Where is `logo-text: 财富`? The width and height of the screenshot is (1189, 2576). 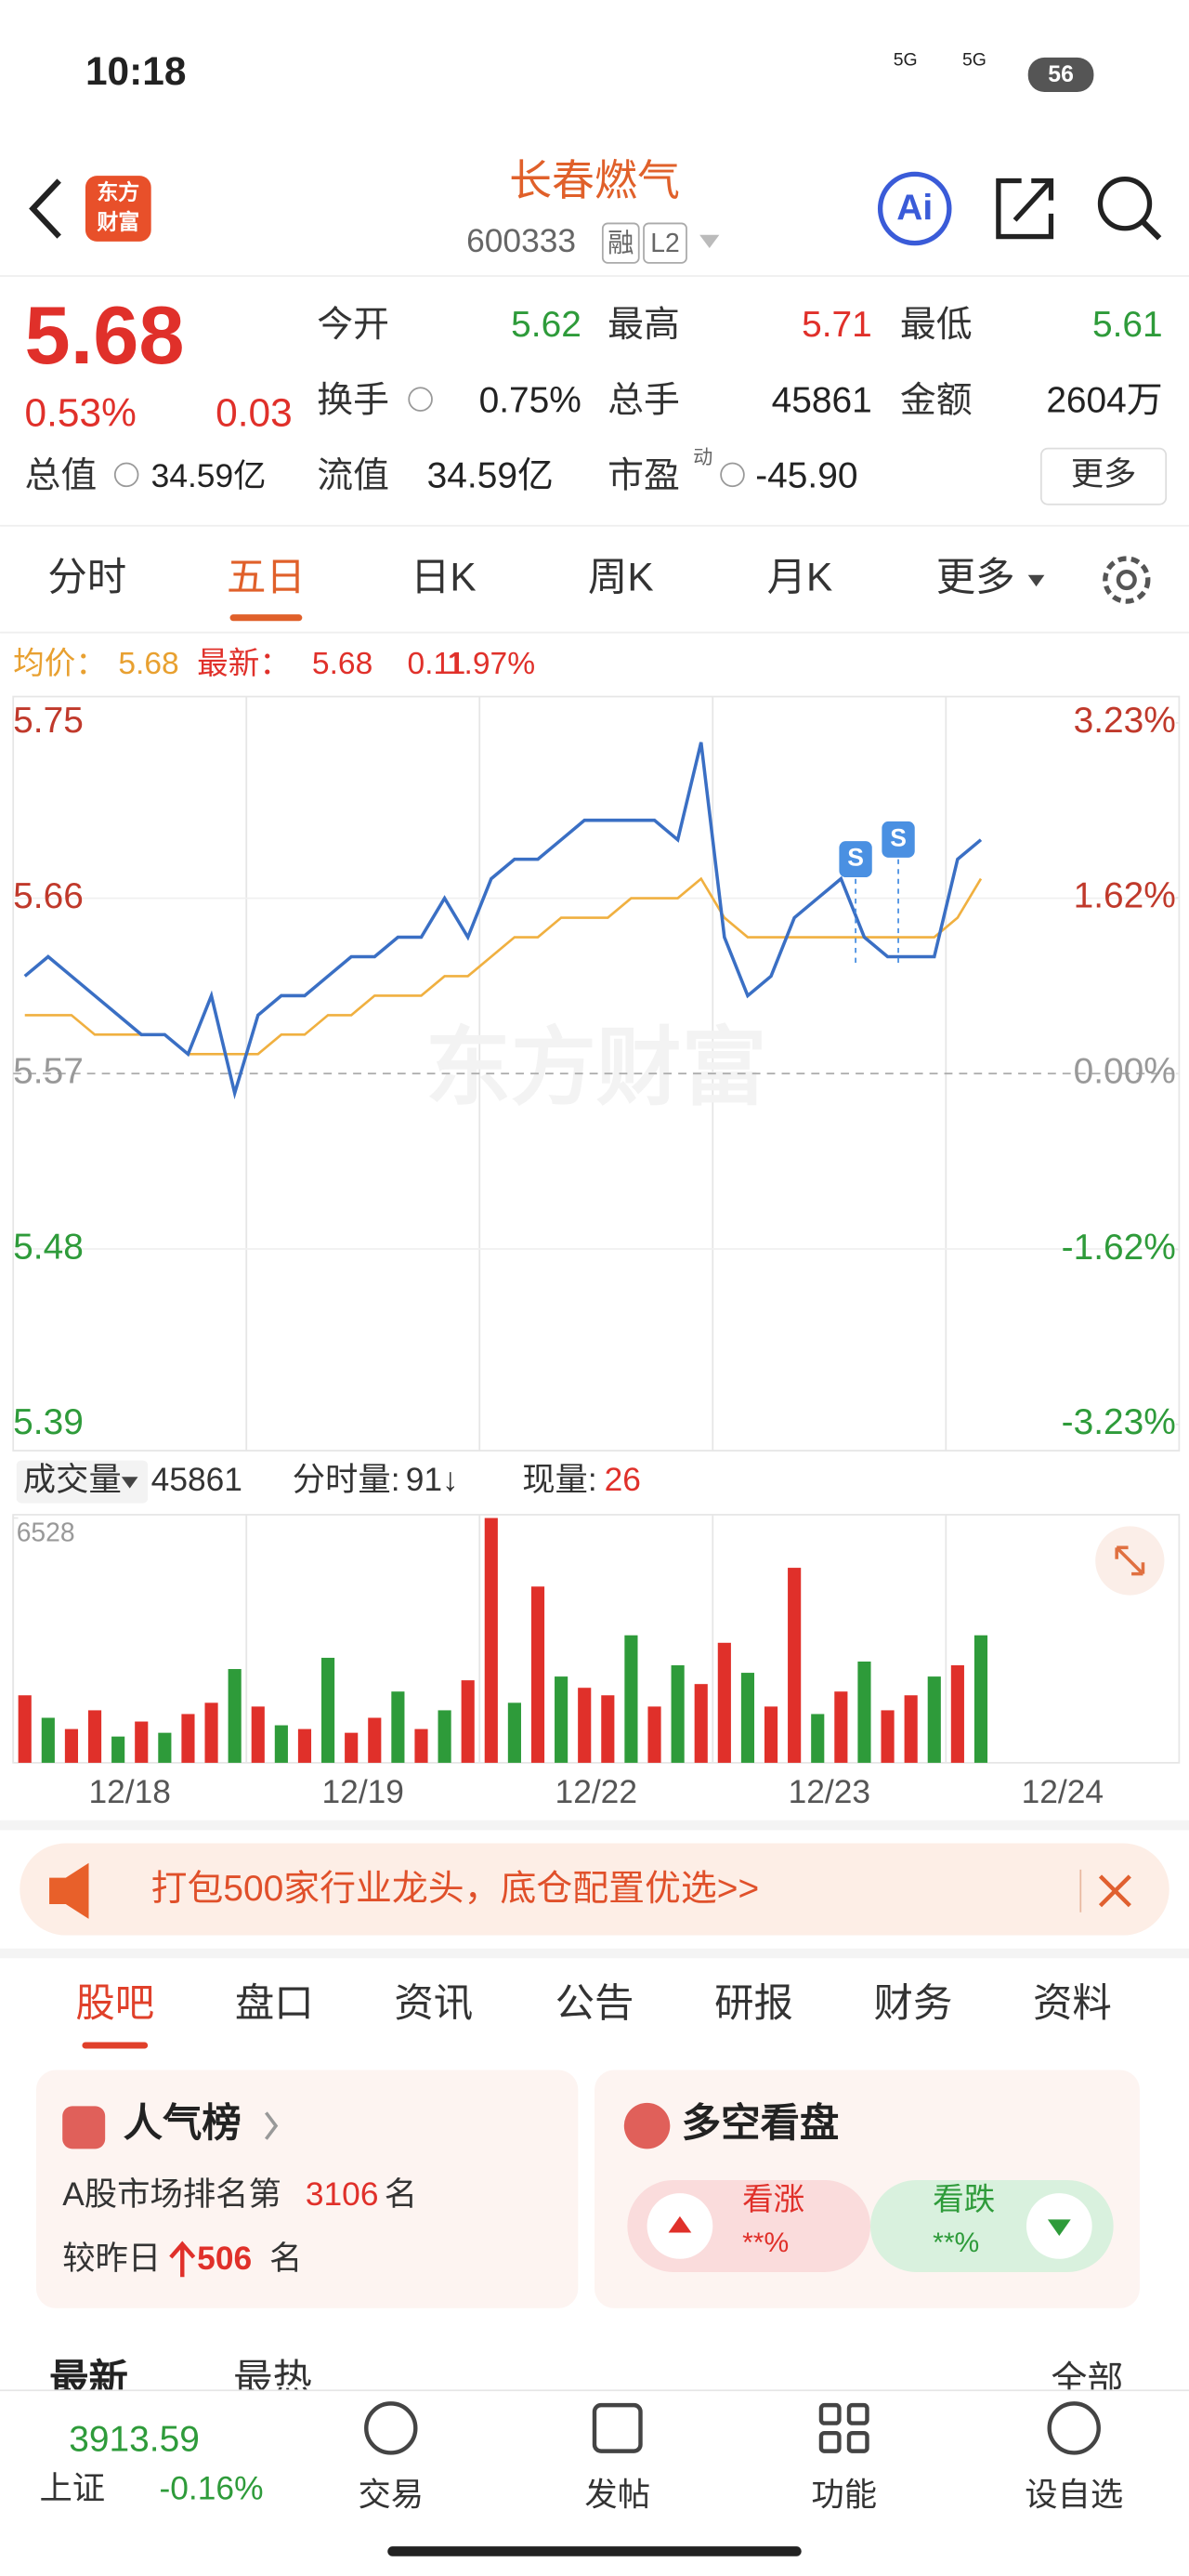 logo-text: 财富 is located at coordinates (118, 222).